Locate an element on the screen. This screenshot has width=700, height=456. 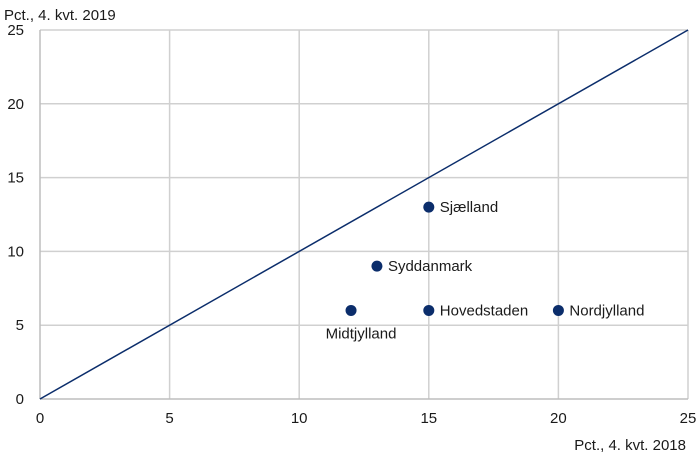
data-point-label: Nordjylland is located at coordinates (606, 310).